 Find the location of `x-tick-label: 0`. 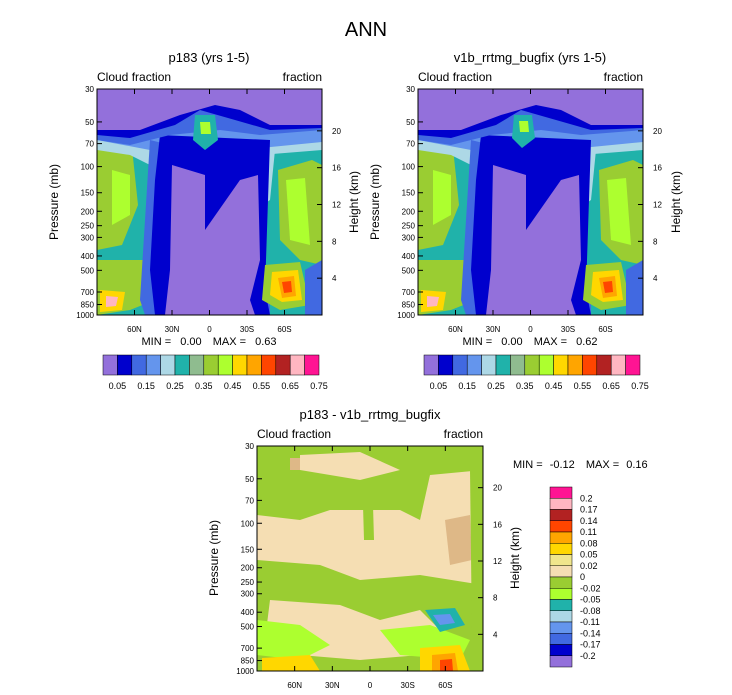

x-tick-label: 0 is located at coordinates (209, 329).